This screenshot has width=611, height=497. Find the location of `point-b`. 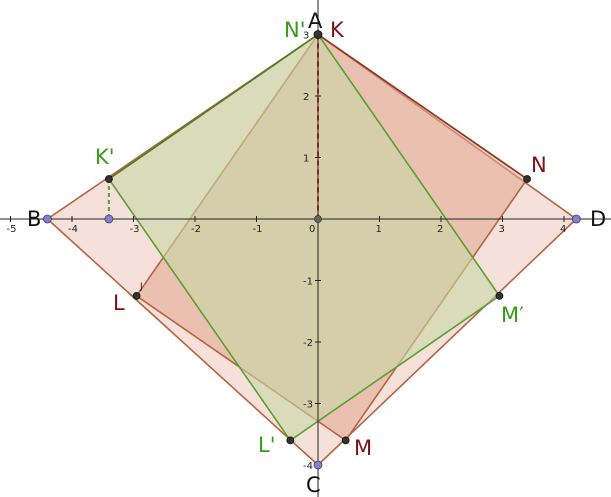

point-b is located at coordinates (47, 219).